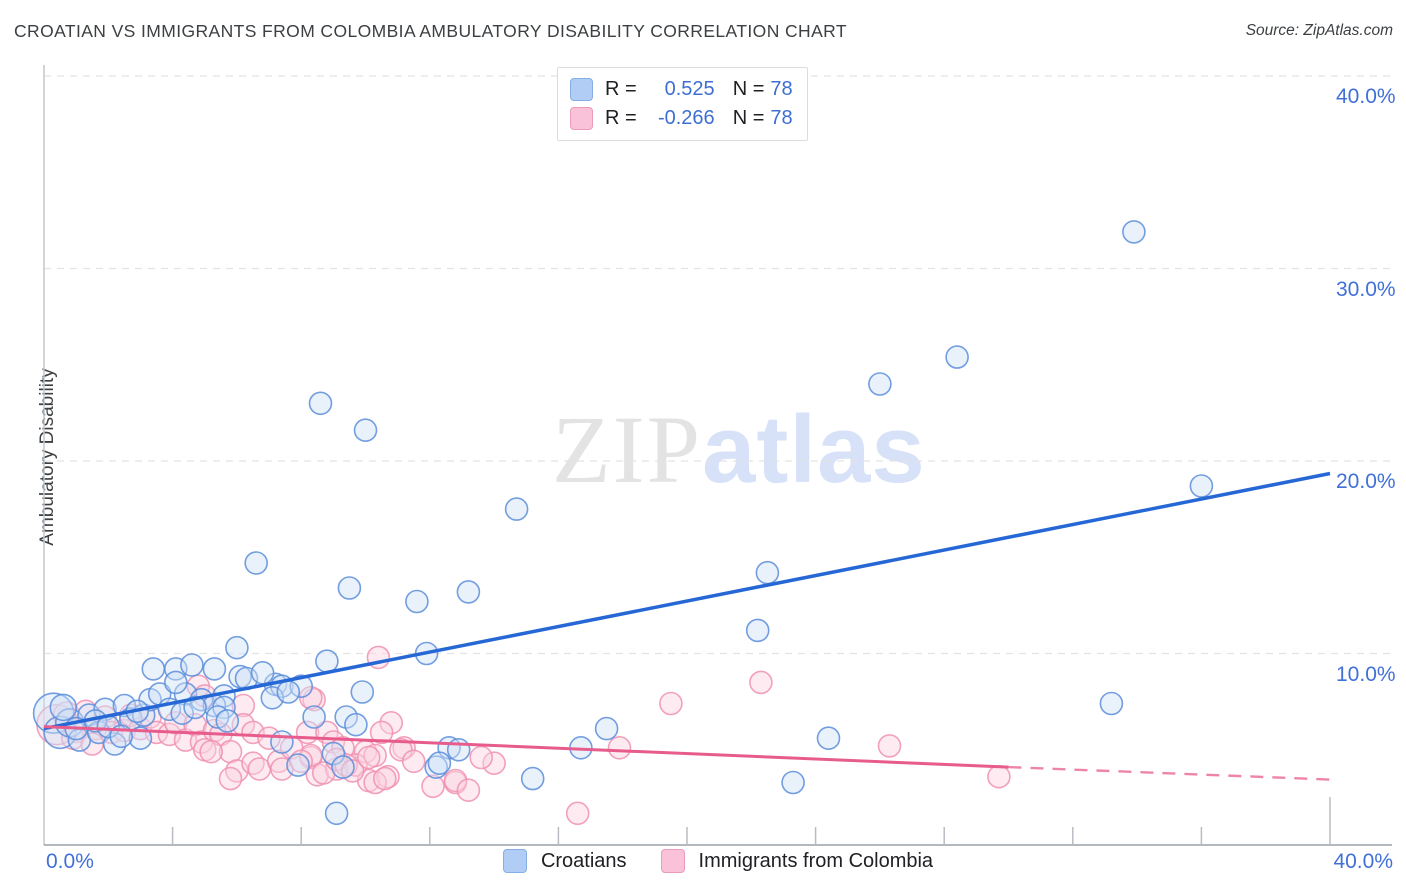 The height and width of the screenshot is (892, 1406). Describe the element at coordinates (689, 89) in the screenshot. I see `r-value: 0.525` at that location.